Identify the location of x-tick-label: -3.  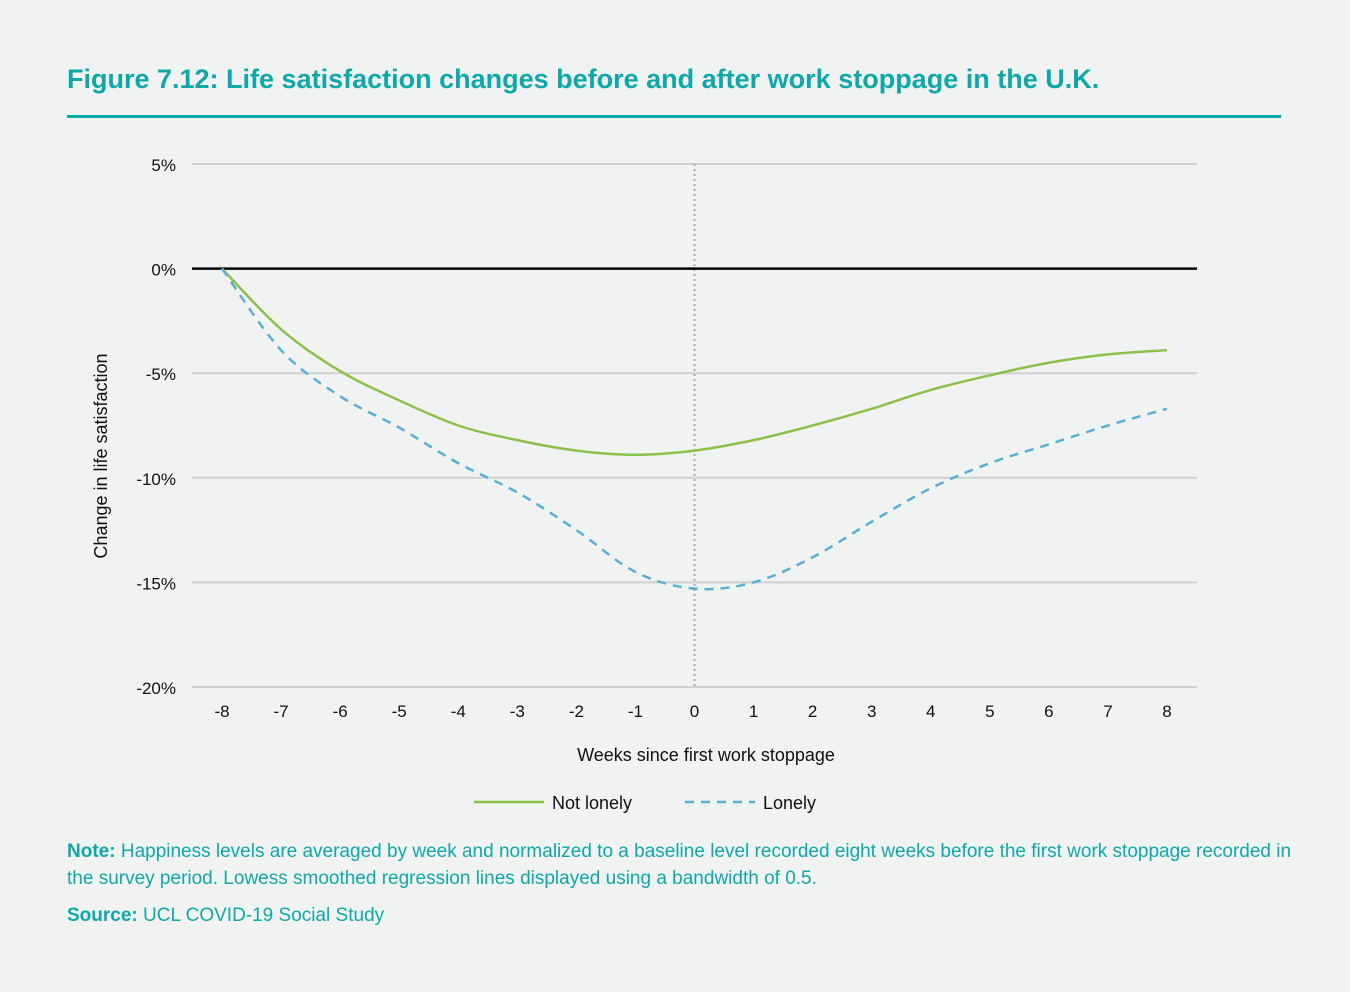
(517, 711).